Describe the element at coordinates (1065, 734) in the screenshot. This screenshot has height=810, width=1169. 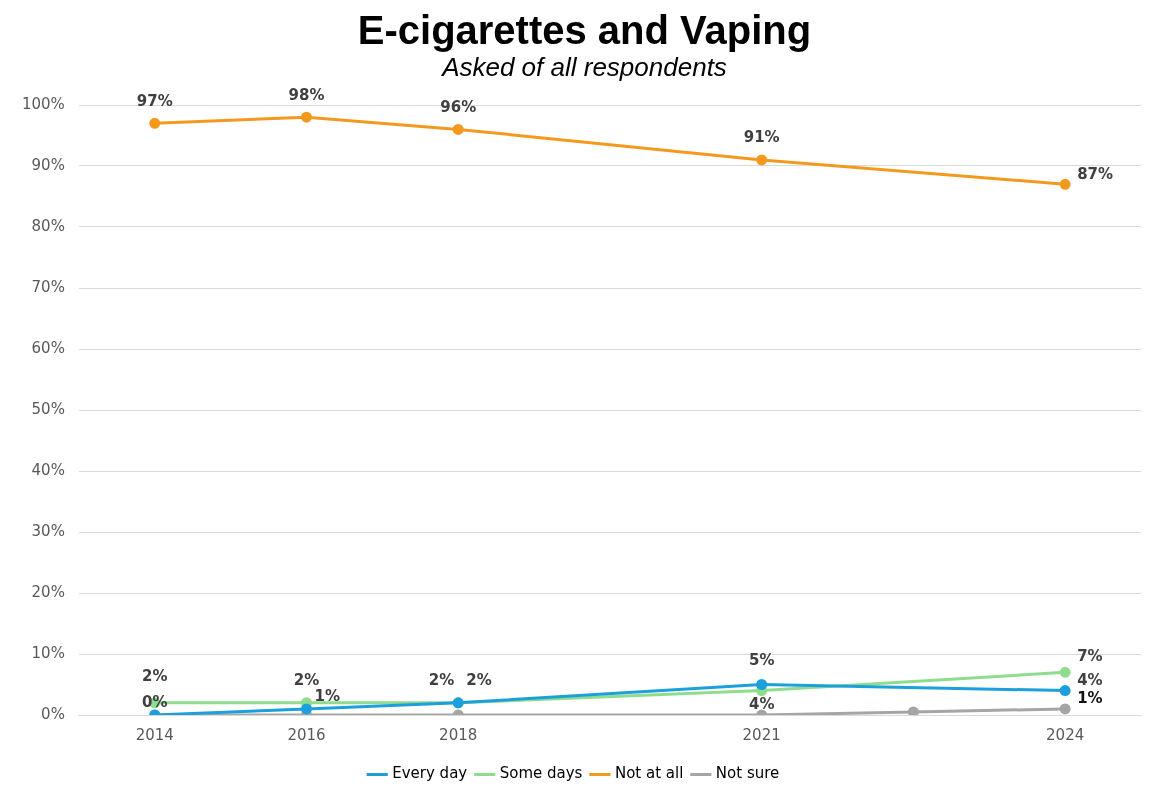
I see `x-tick-label: 2024` at that location.